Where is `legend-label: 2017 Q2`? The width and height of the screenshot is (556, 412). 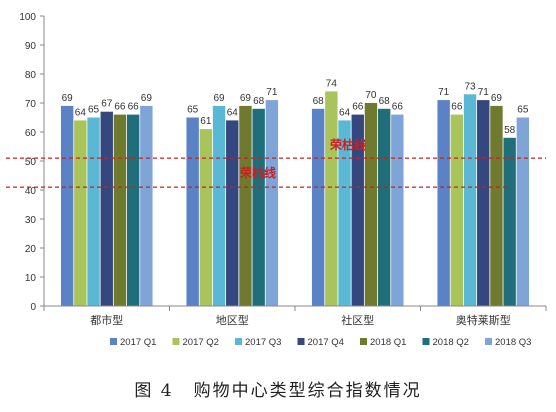
legend-label: 2017 Q2 is located at coordinates (201, 342).